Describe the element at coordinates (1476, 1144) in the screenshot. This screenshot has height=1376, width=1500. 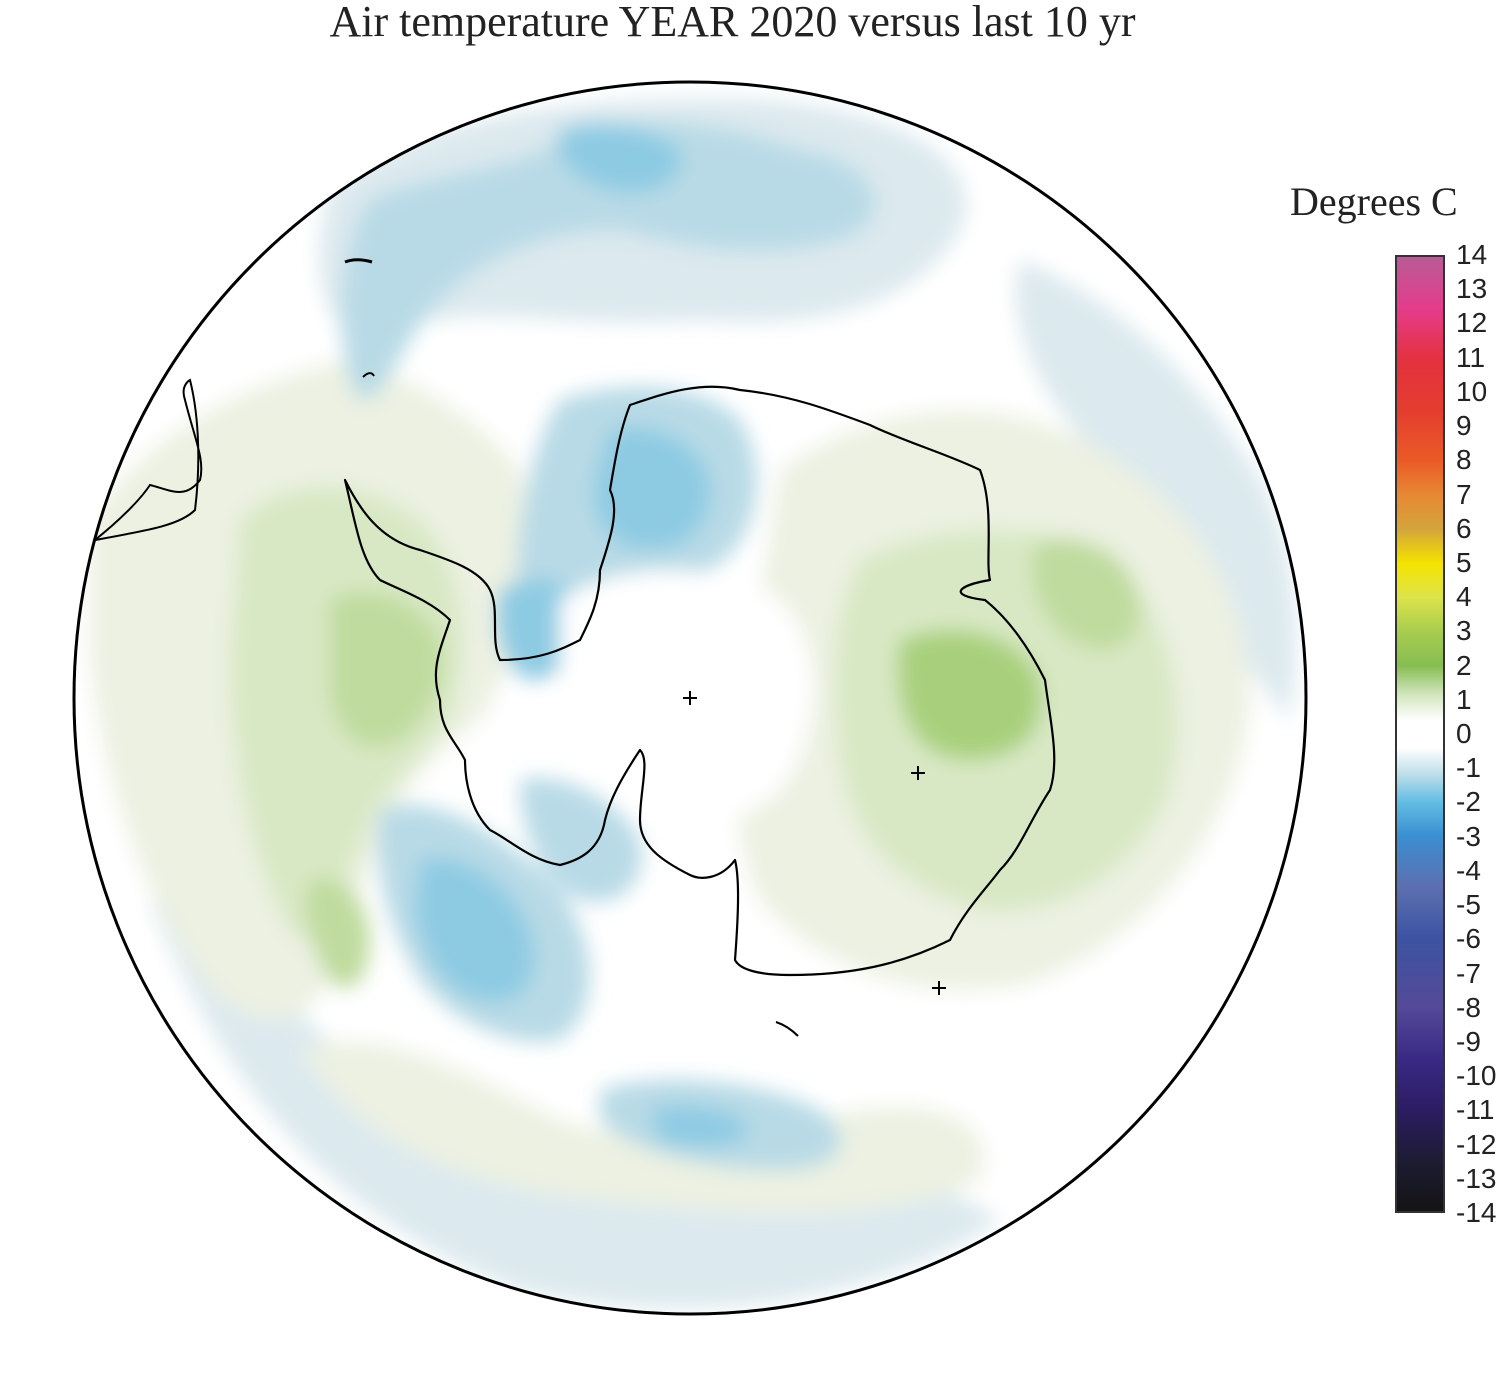
I see `color-scale-tick-label: -12` at that location.